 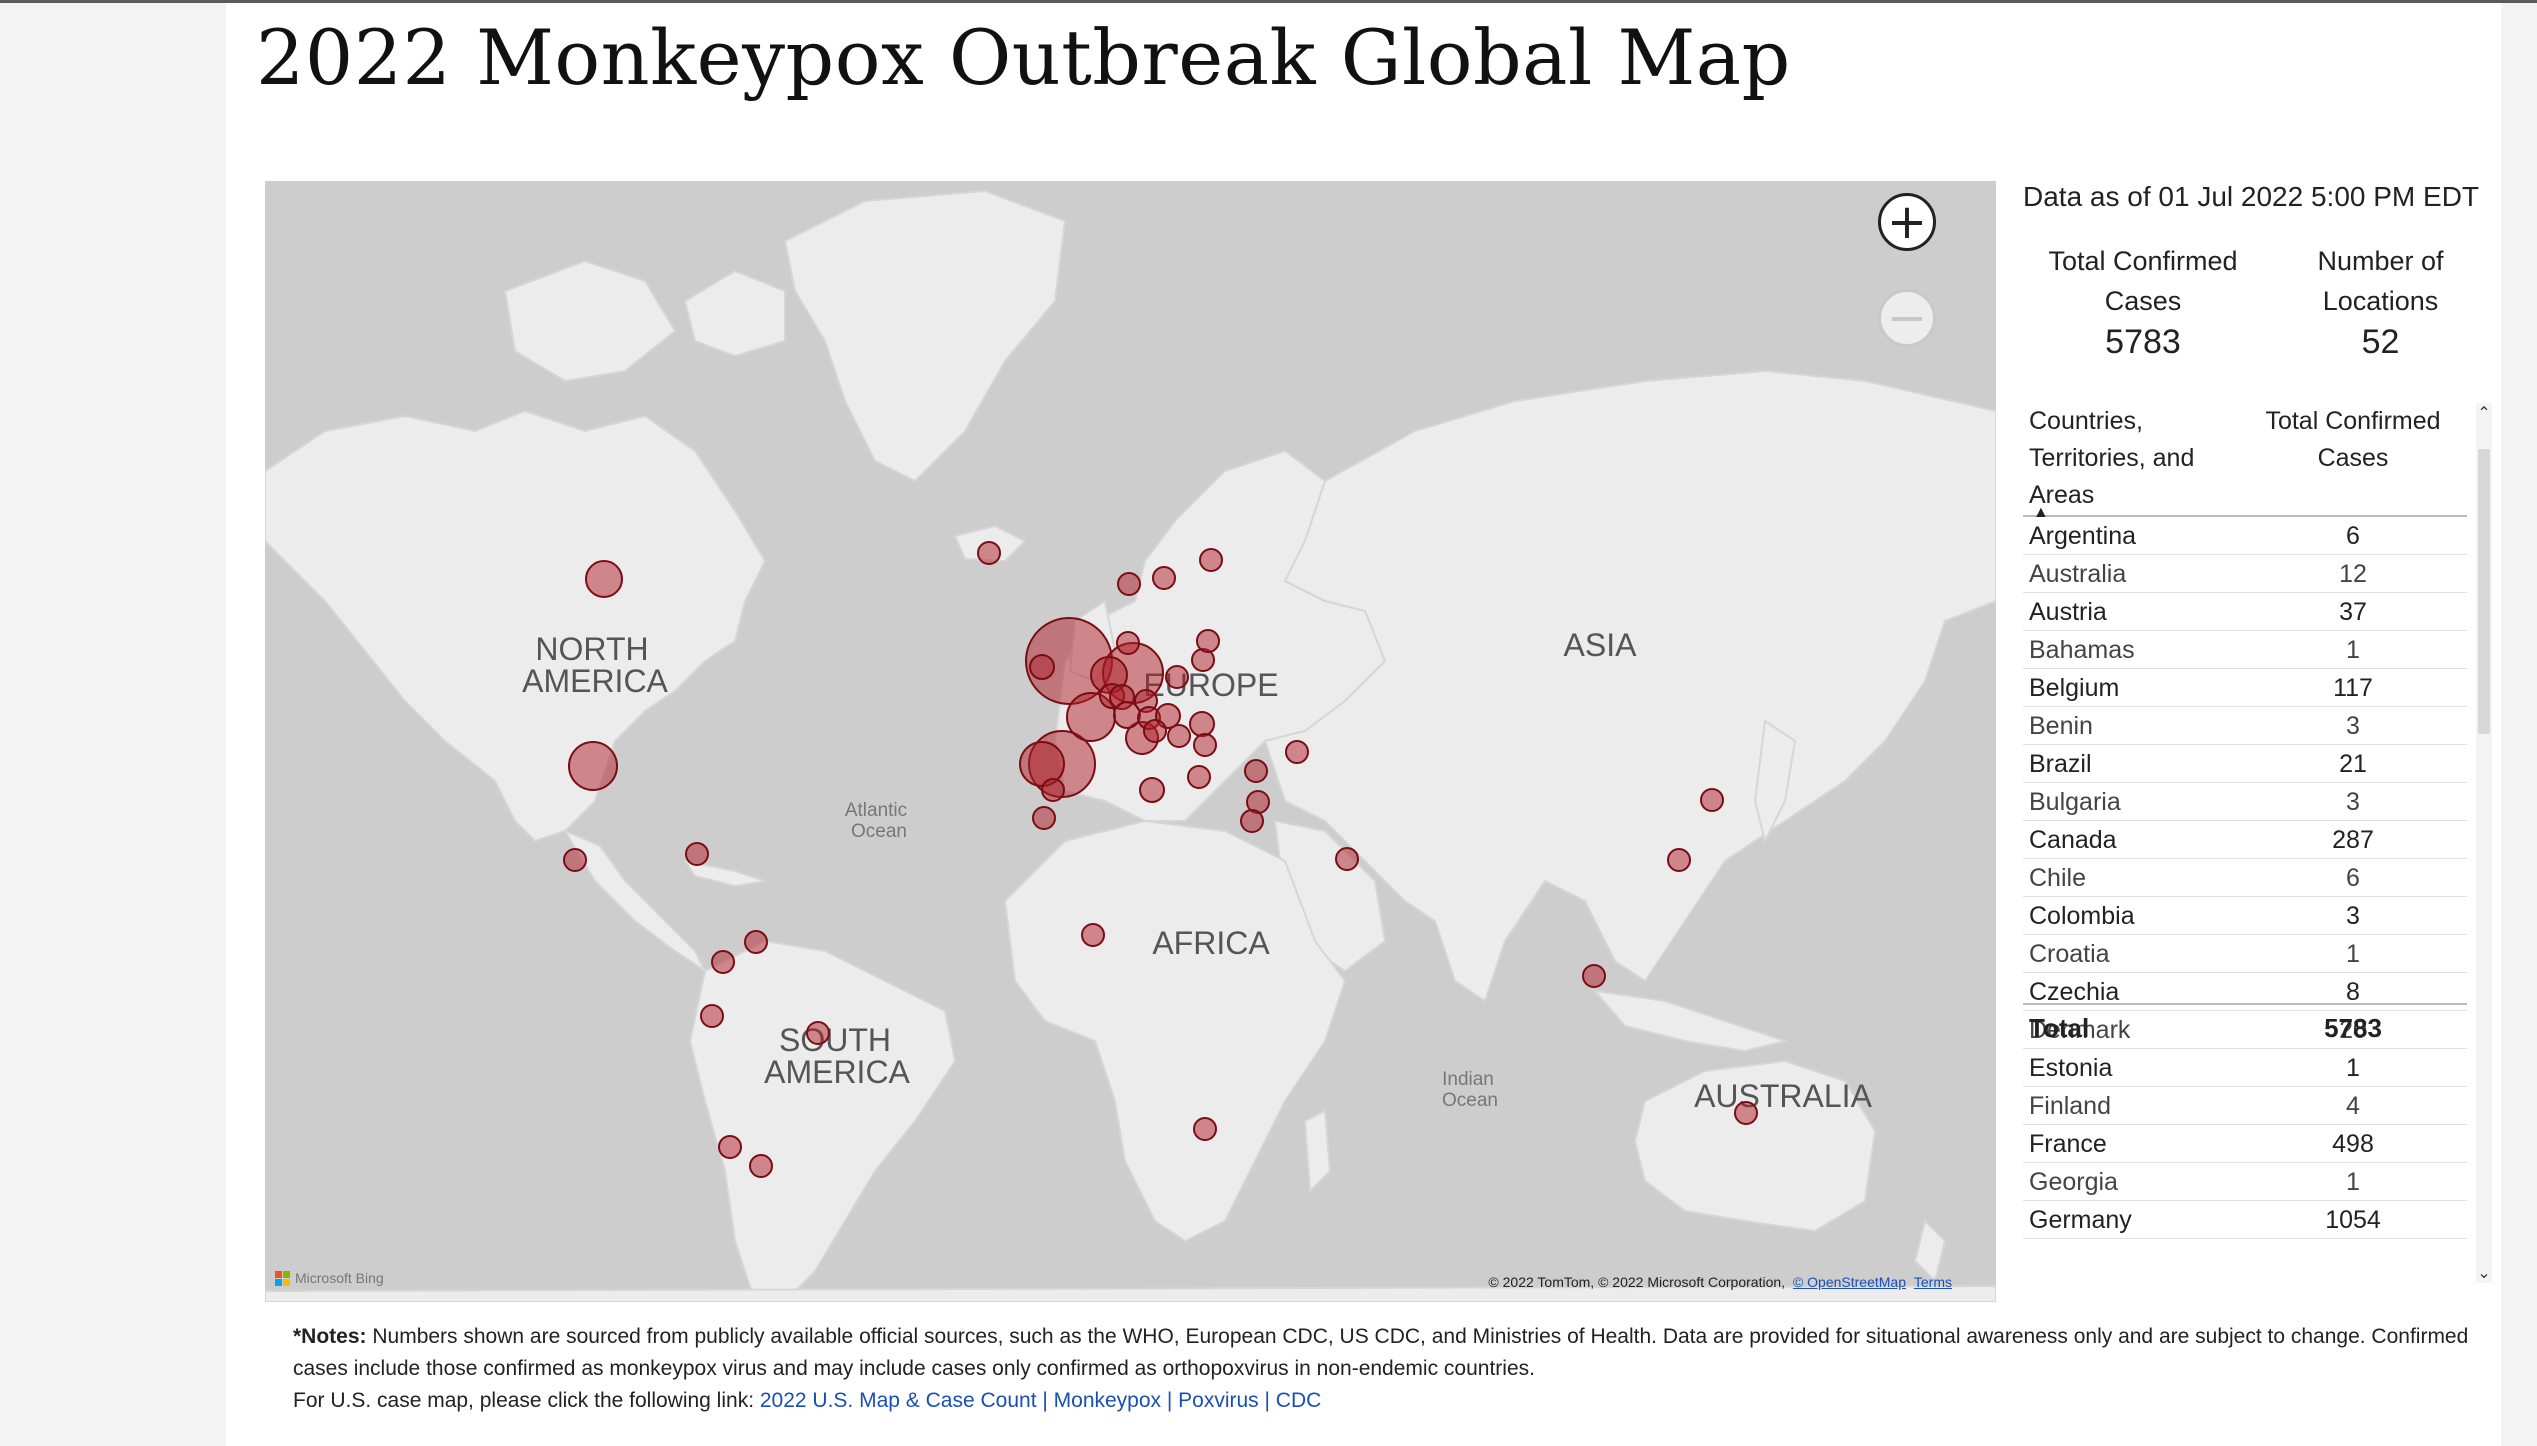 What do you see at coordinates (2245, 954) in the screenshot?
I see `table-row: Croatia 1` at bounding box center [2245, 954].